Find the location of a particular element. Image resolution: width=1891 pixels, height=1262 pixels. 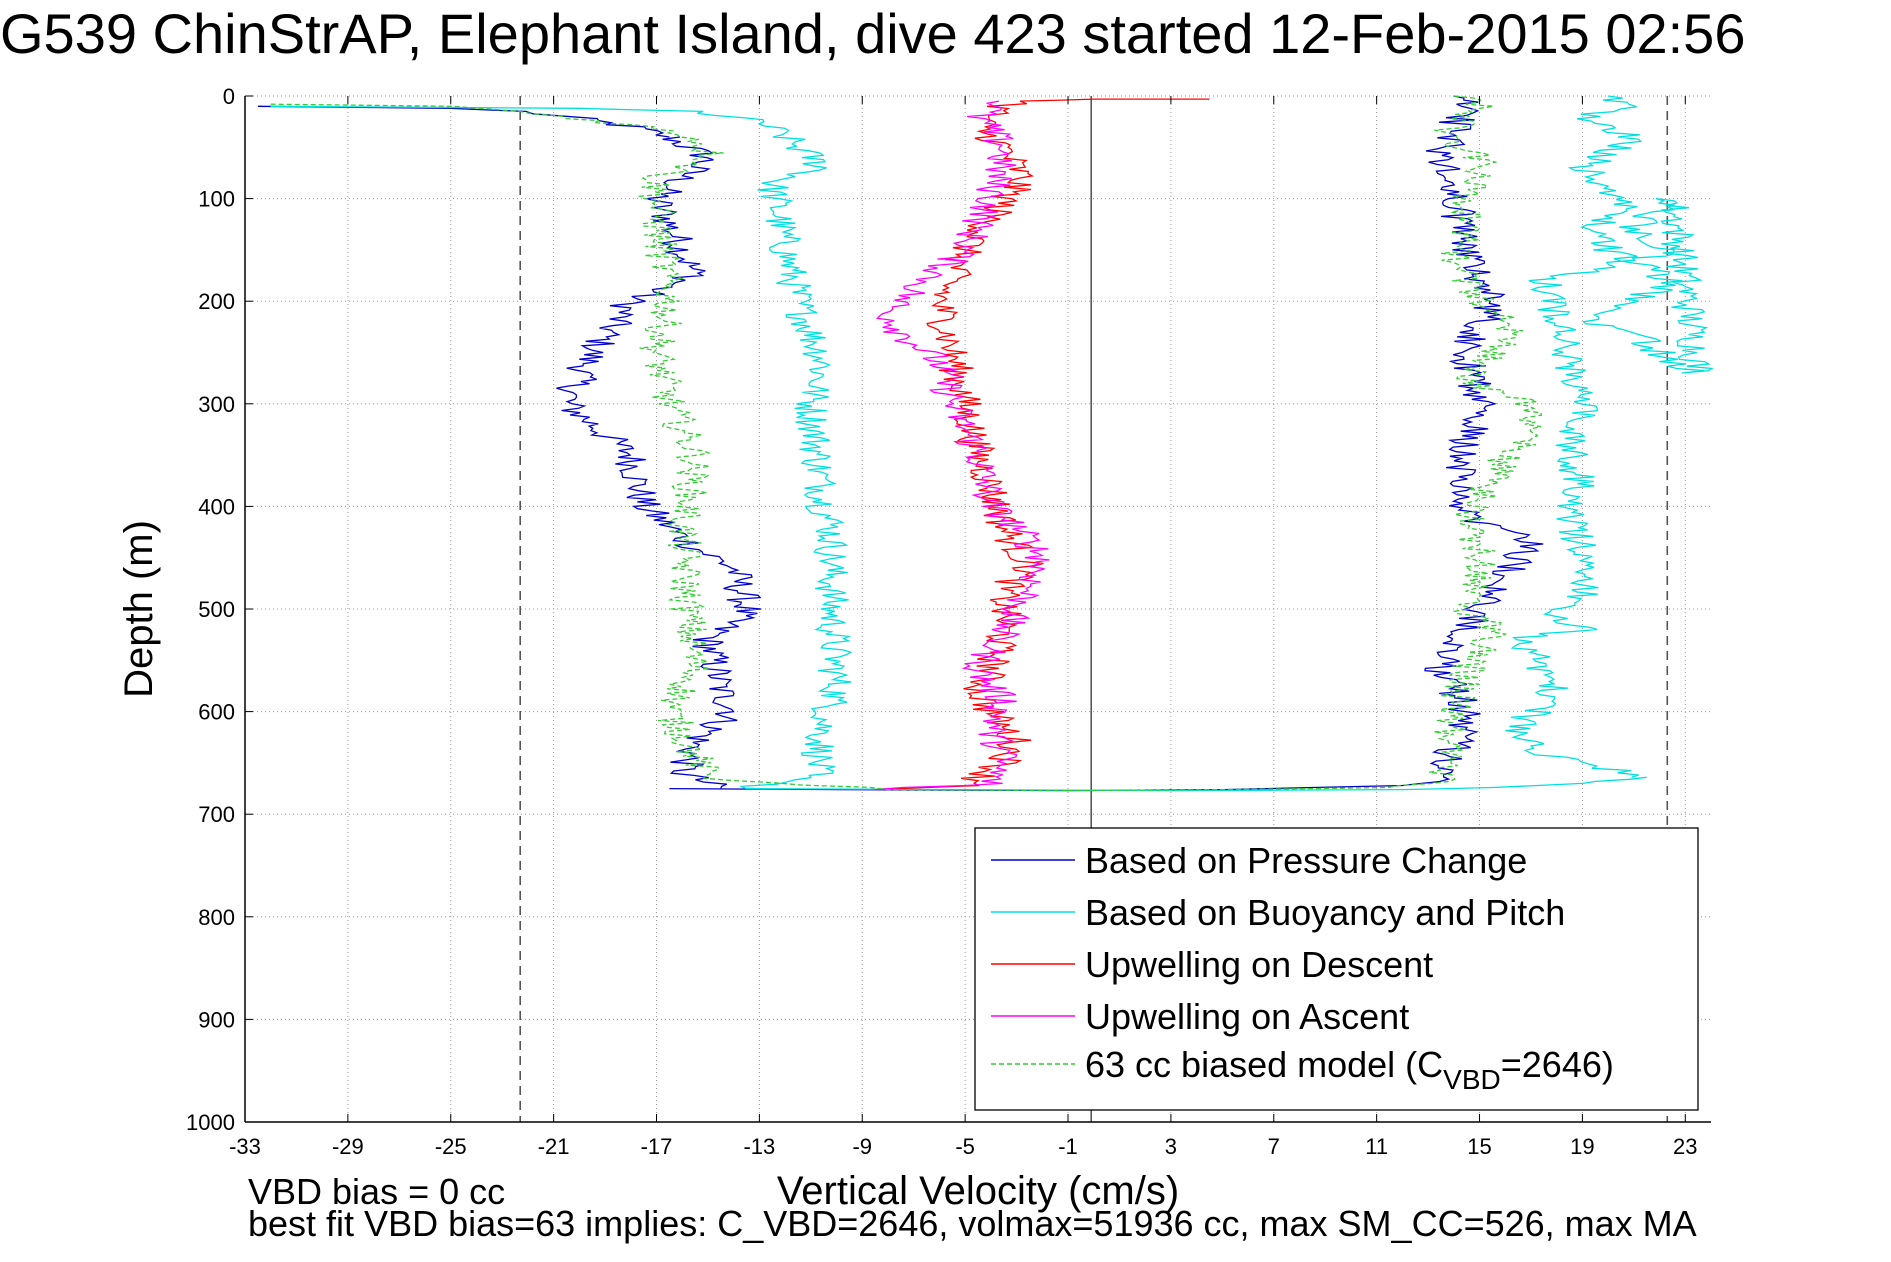

x-tick-label: 7 is located at coordinates (1274, 1146).